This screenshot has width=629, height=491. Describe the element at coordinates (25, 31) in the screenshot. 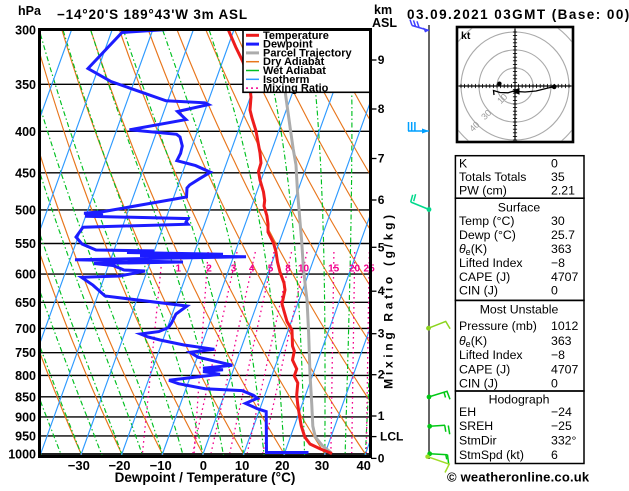

I see `svg-text: 300` at that location.